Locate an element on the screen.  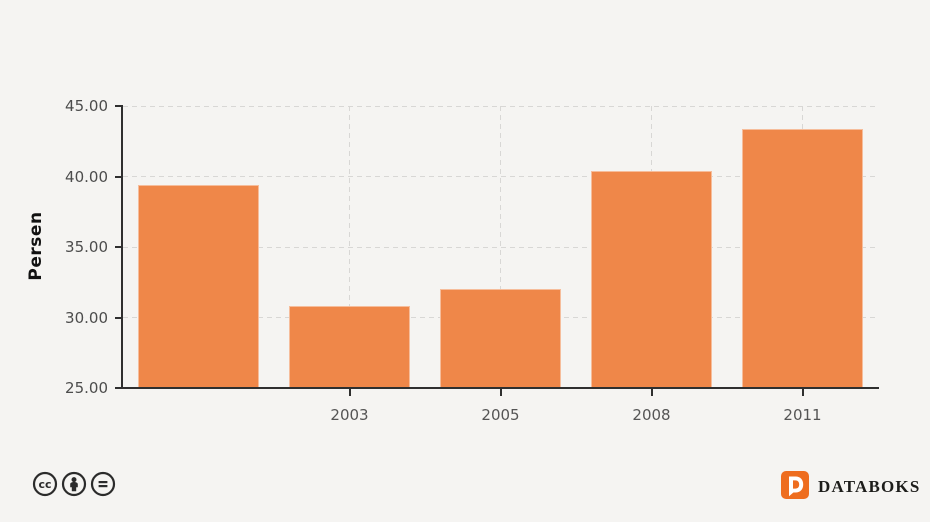
x-axis-line is located at coordinates (500, 388).